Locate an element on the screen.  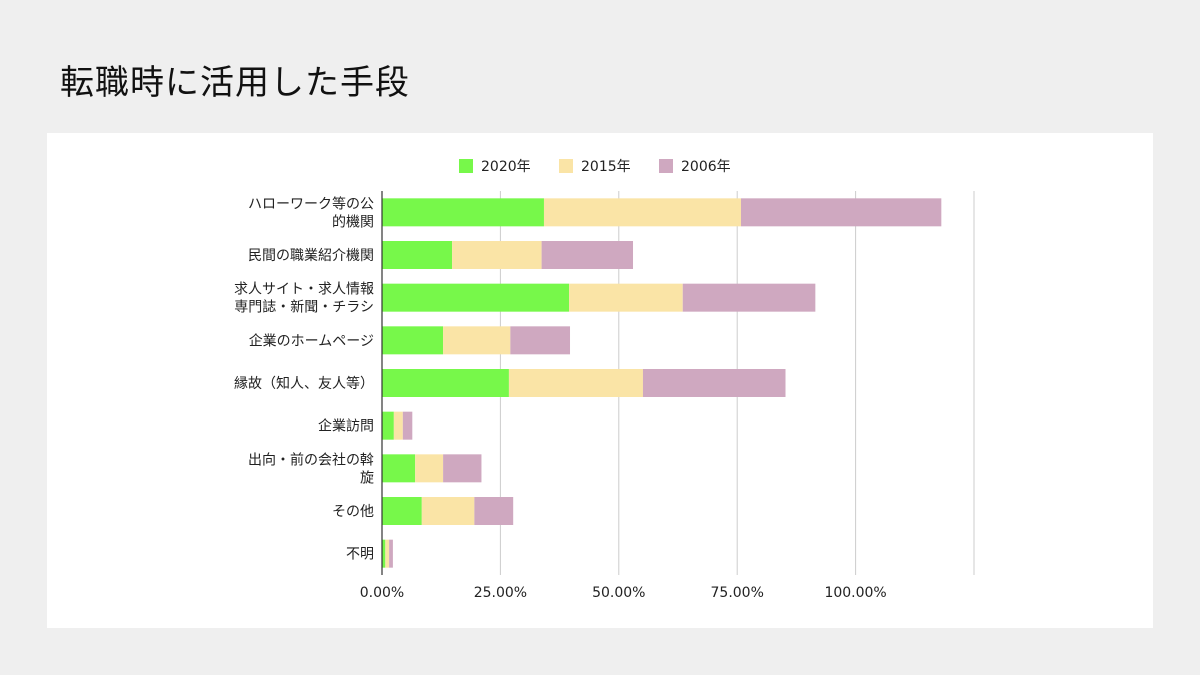
category-label: 企業訪問 is located at coordinates (346, 426).